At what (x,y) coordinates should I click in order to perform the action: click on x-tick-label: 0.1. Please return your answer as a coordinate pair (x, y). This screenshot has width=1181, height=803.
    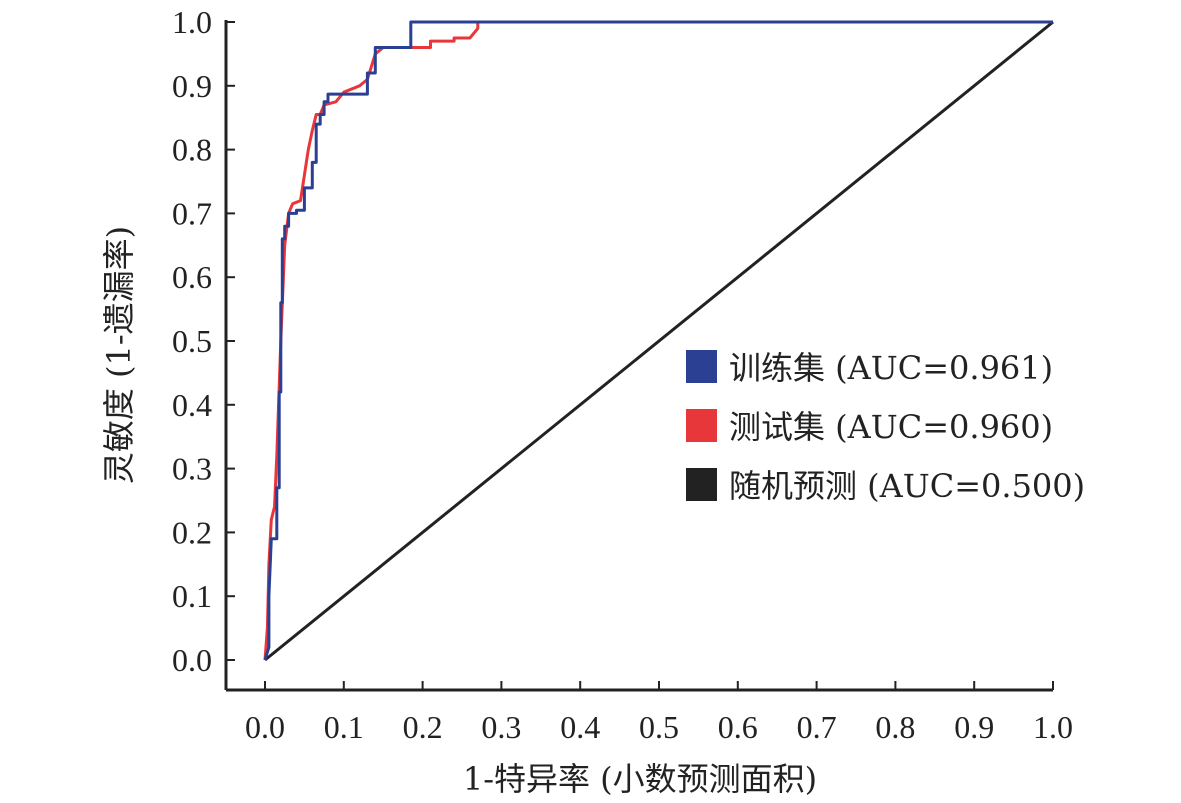
    Looking at the image, I should click on (344, 727).